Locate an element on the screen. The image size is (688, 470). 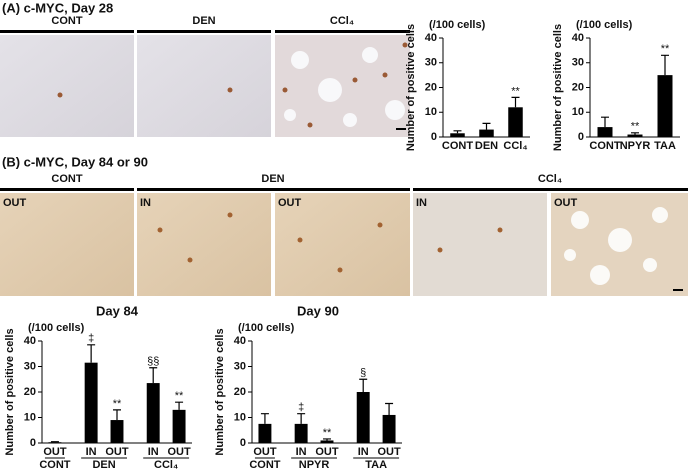
x-tick-label: CONT is located at coordinates (457, 146).